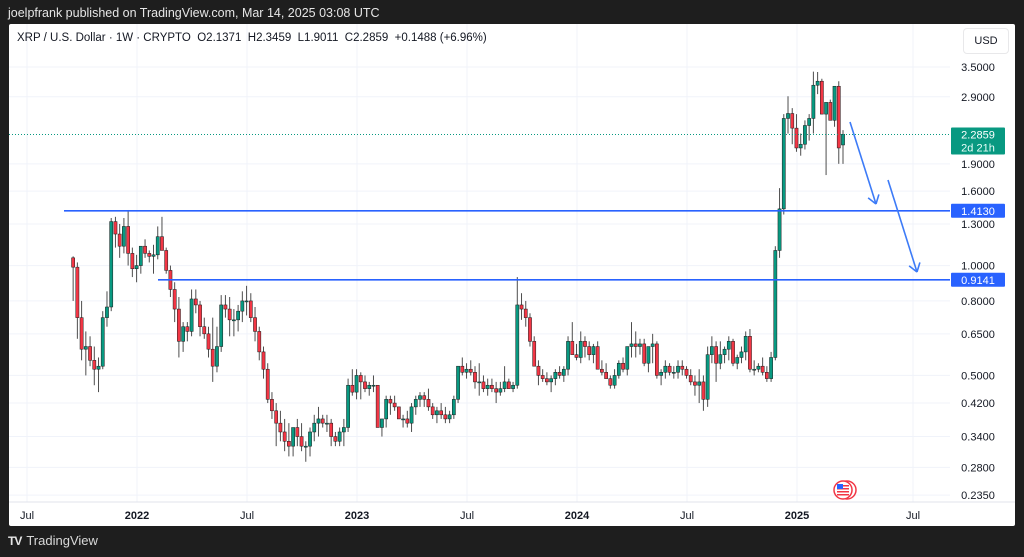  Describe the element at coordinates (902, 226) in the screenshot. I see `trend-arrow-icon` at that location.